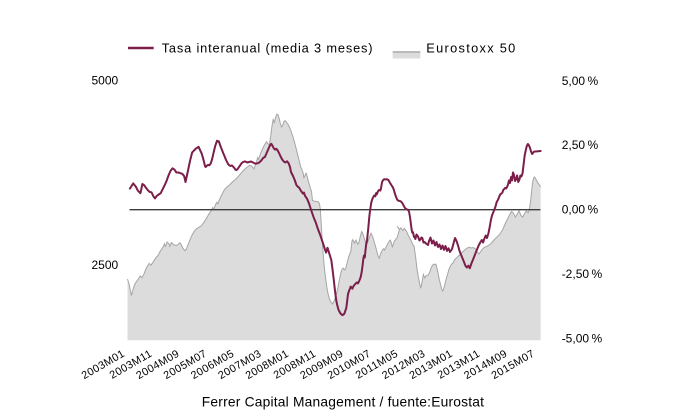 Image resolution: width=680 pixels, height=420 pixels. I want to click on svg-text: 5000, so click(104, 81).